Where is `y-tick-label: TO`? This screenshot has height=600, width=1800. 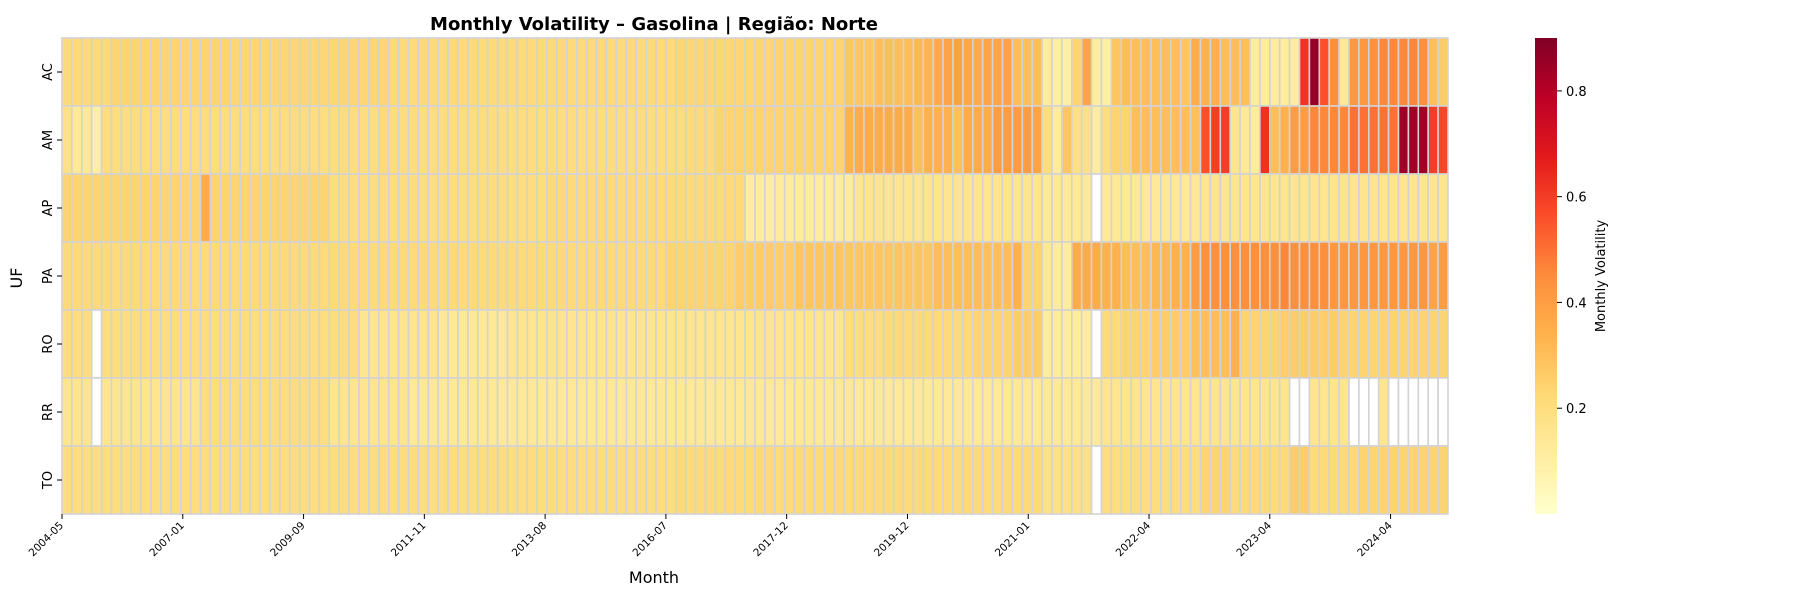
y-tick-label: TO is located at coordinates (48, 480).